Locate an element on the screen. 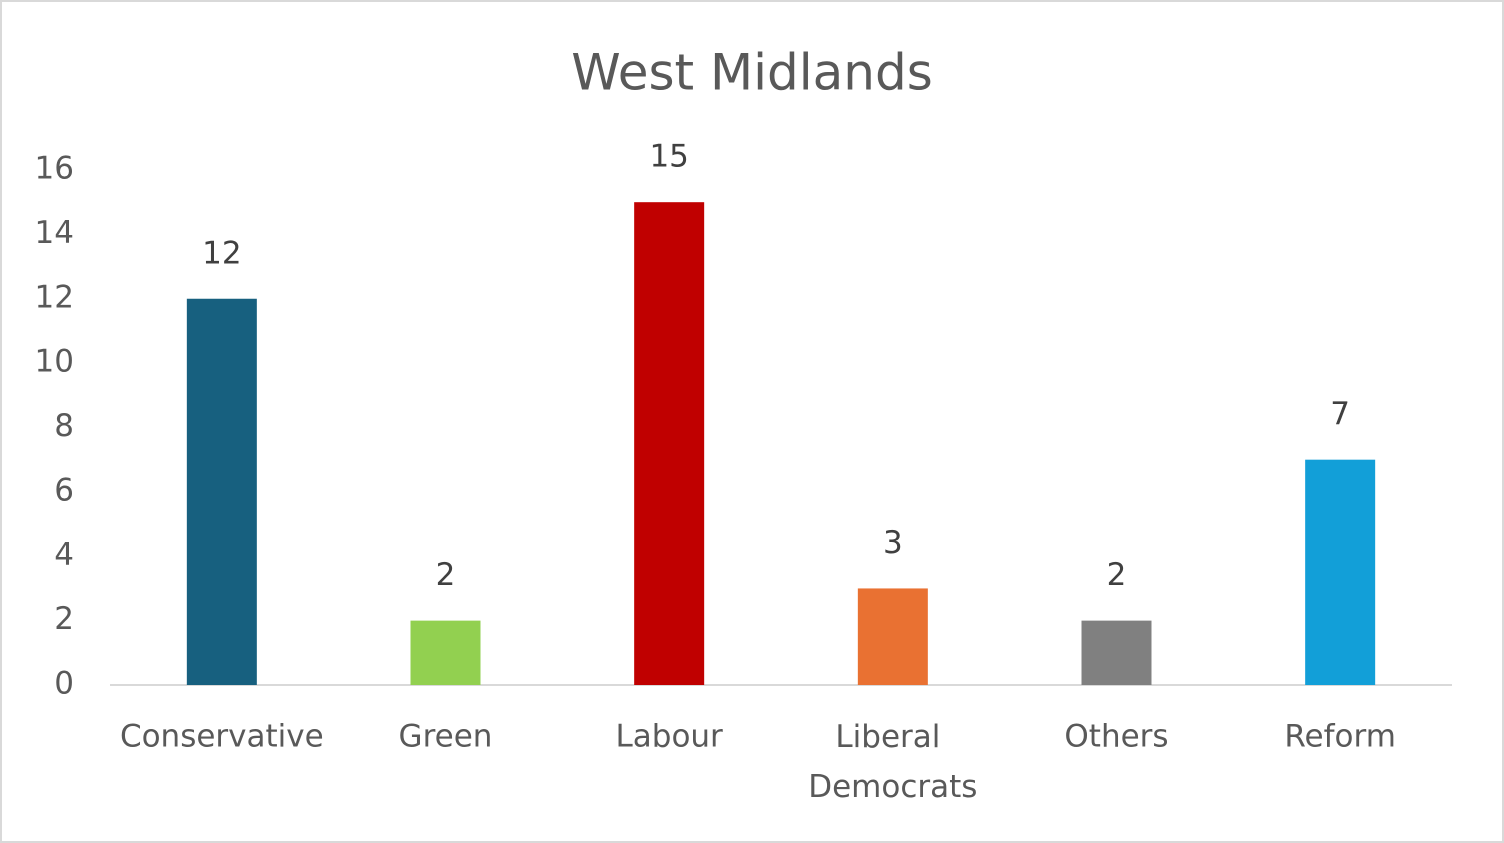 The height and width of the screenshot is (843, 1504). y-tick-label: 16 is located at coordinates (54, 169).